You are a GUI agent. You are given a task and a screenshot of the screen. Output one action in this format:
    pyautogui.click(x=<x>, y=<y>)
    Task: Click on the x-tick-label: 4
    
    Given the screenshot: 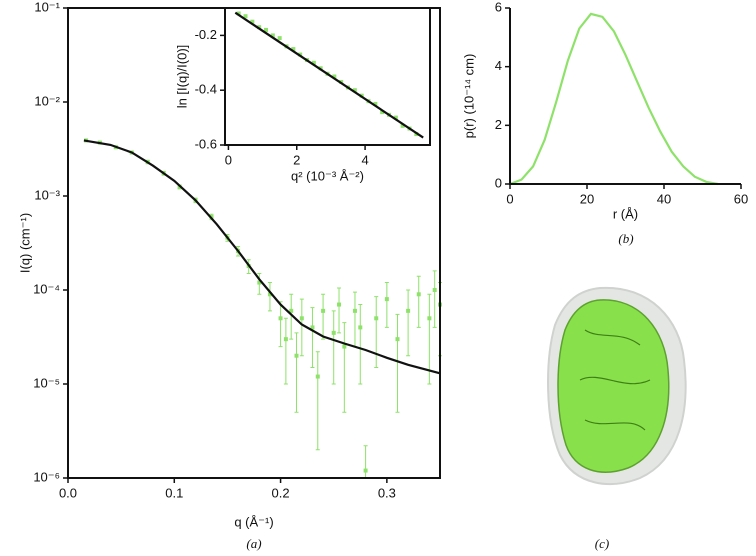 What is the action you would take?
    pyautogui.click(x=364, y=159)
    